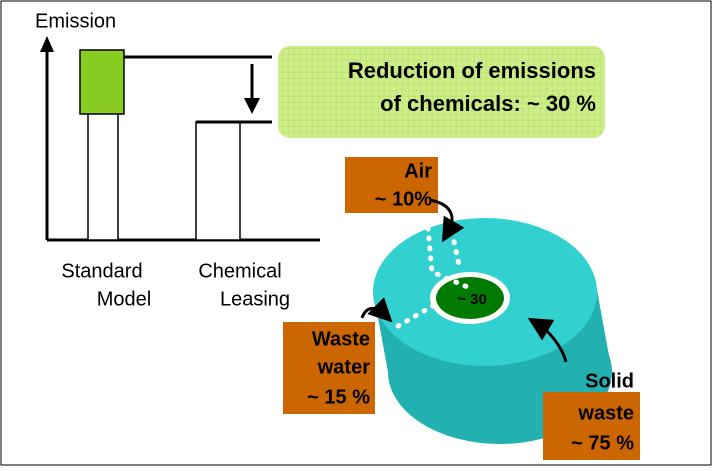  What do you see at coordinates (591, 426) in the screenshot?
I see `callout-solid` at bounding box center [591, 426].